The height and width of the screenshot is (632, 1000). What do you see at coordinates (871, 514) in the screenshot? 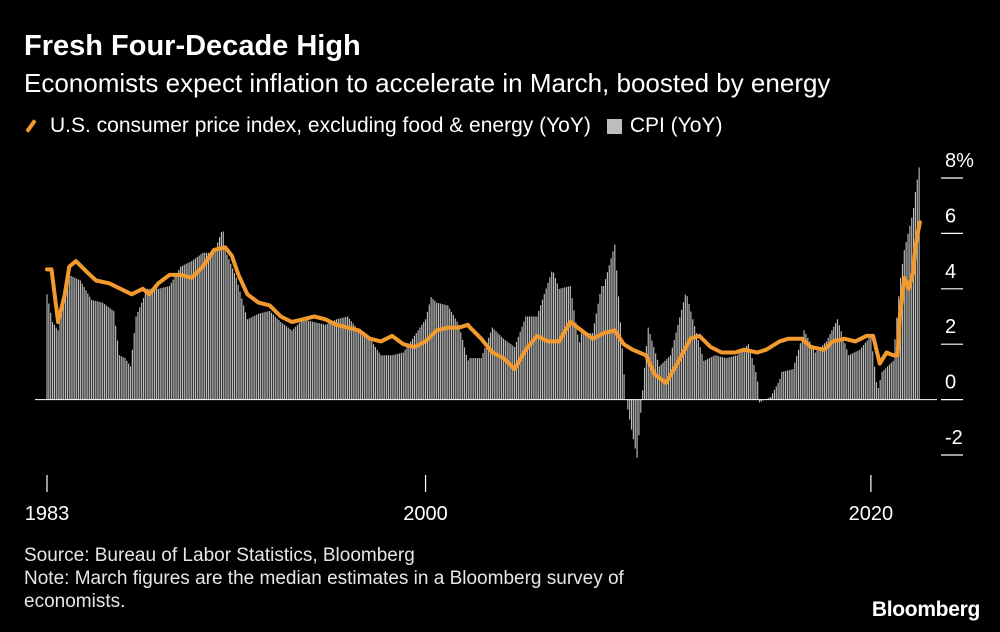
I see `x-tick-label: 2020` at bounding box center [871, 514].